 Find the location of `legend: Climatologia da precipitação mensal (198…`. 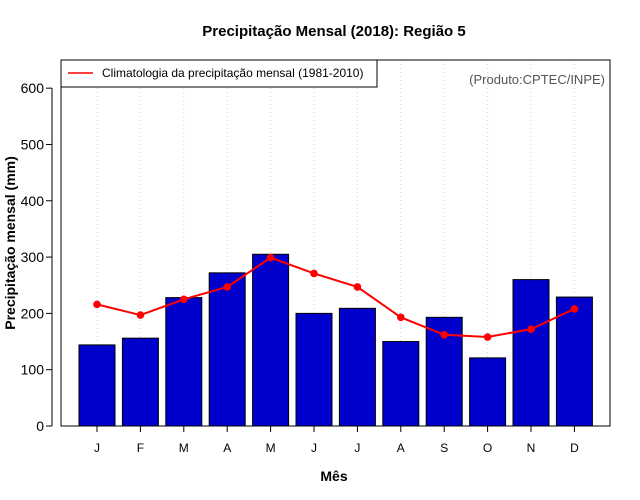

legend: Climatologia da precipitação mensal (198… is located at coordinates (219, 73).